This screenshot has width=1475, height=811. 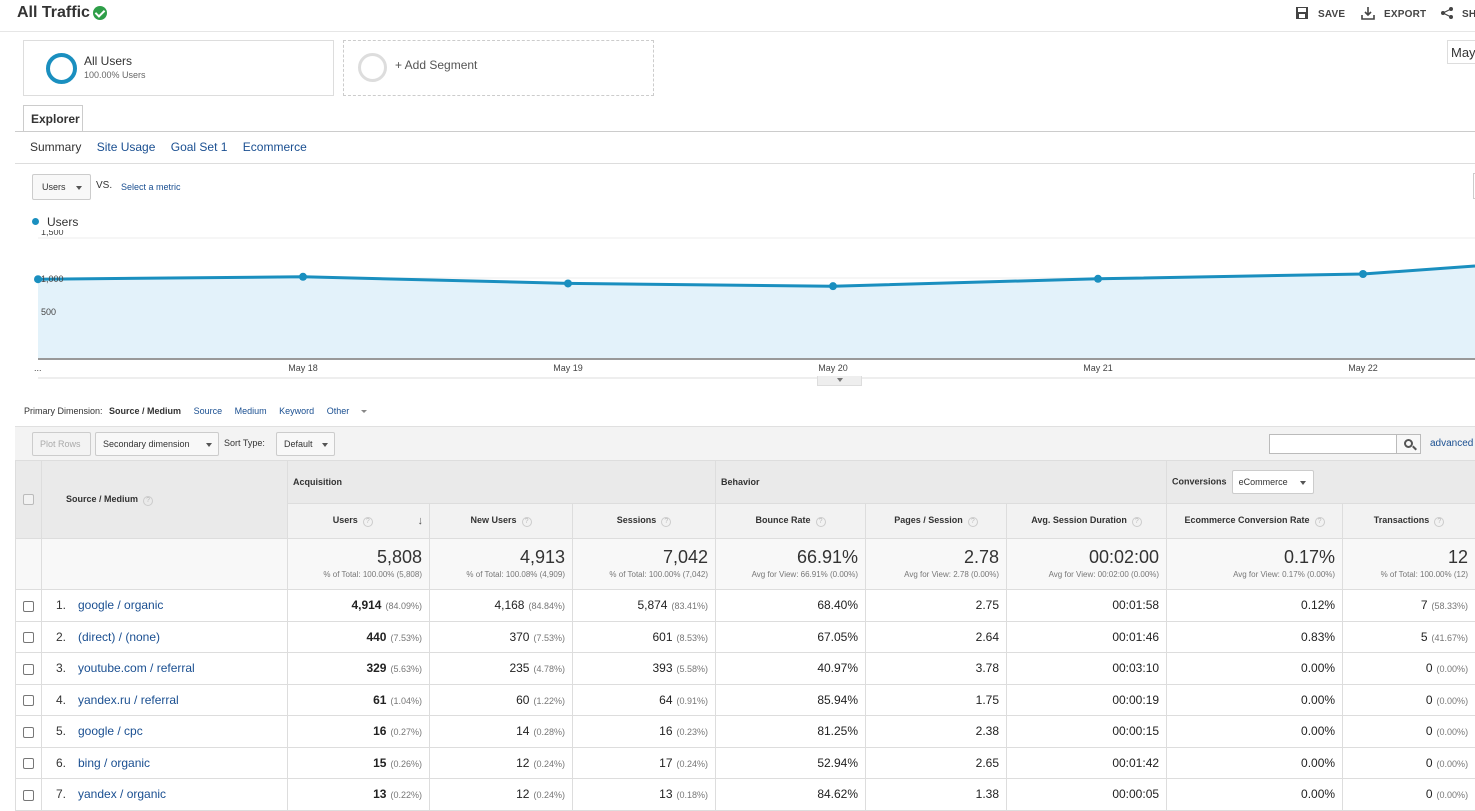 I want to click on row-source-link: yandex / organic, so click(x=122, y=794).